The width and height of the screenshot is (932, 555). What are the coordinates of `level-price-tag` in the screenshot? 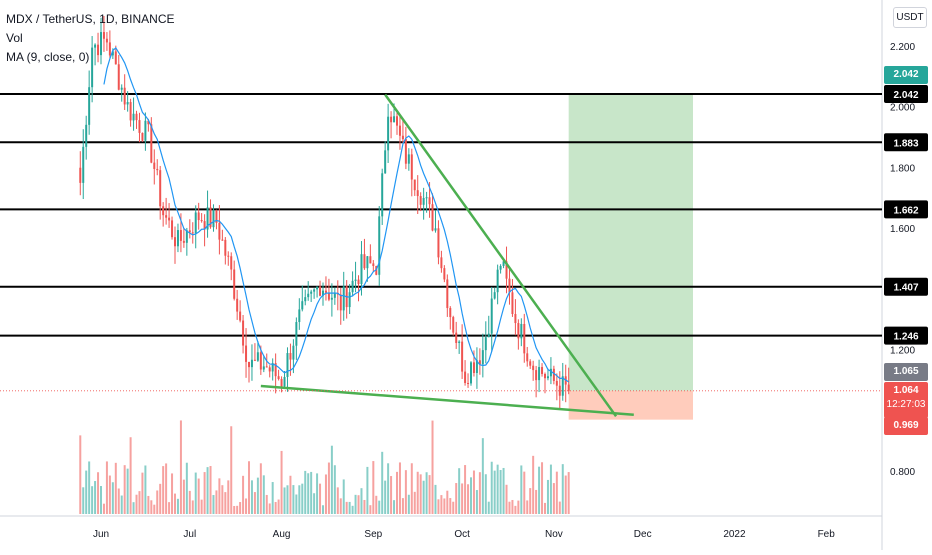 It's located at (906, 94).